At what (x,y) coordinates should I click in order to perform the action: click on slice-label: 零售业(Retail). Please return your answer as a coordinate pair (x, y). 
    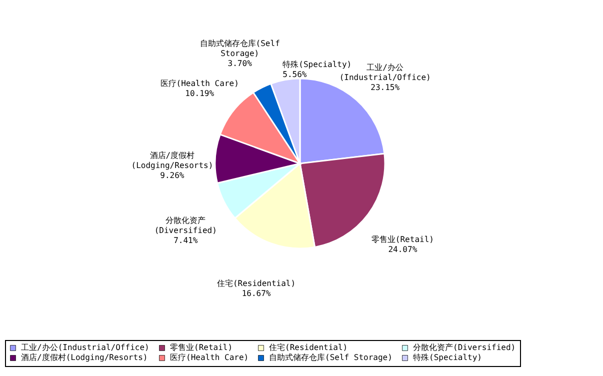
    Looking at the image, I should click on (402, 239).